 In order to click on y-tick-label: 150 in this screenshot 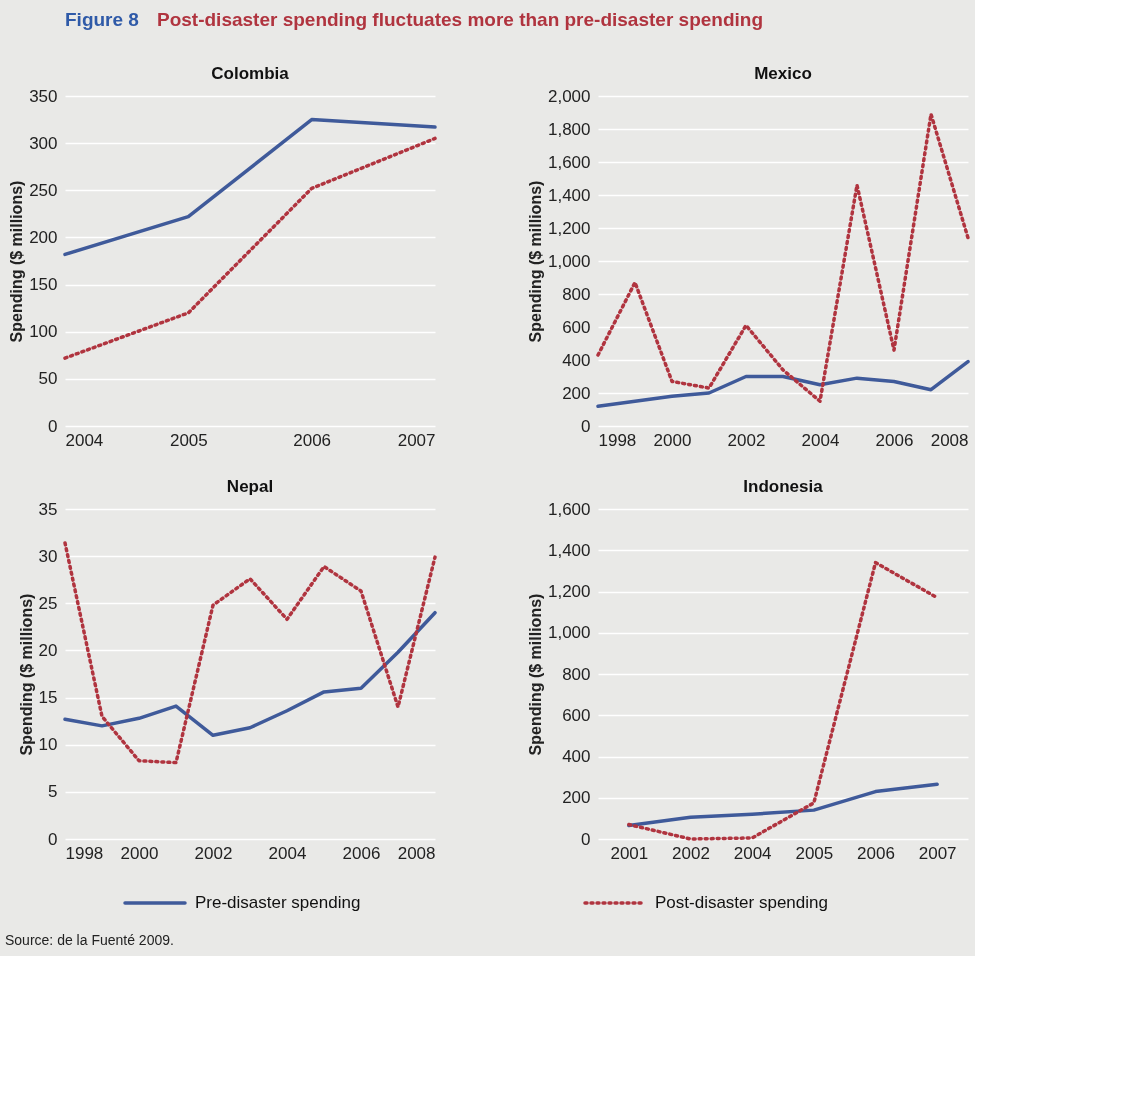, I will do `click(43, 285)`.